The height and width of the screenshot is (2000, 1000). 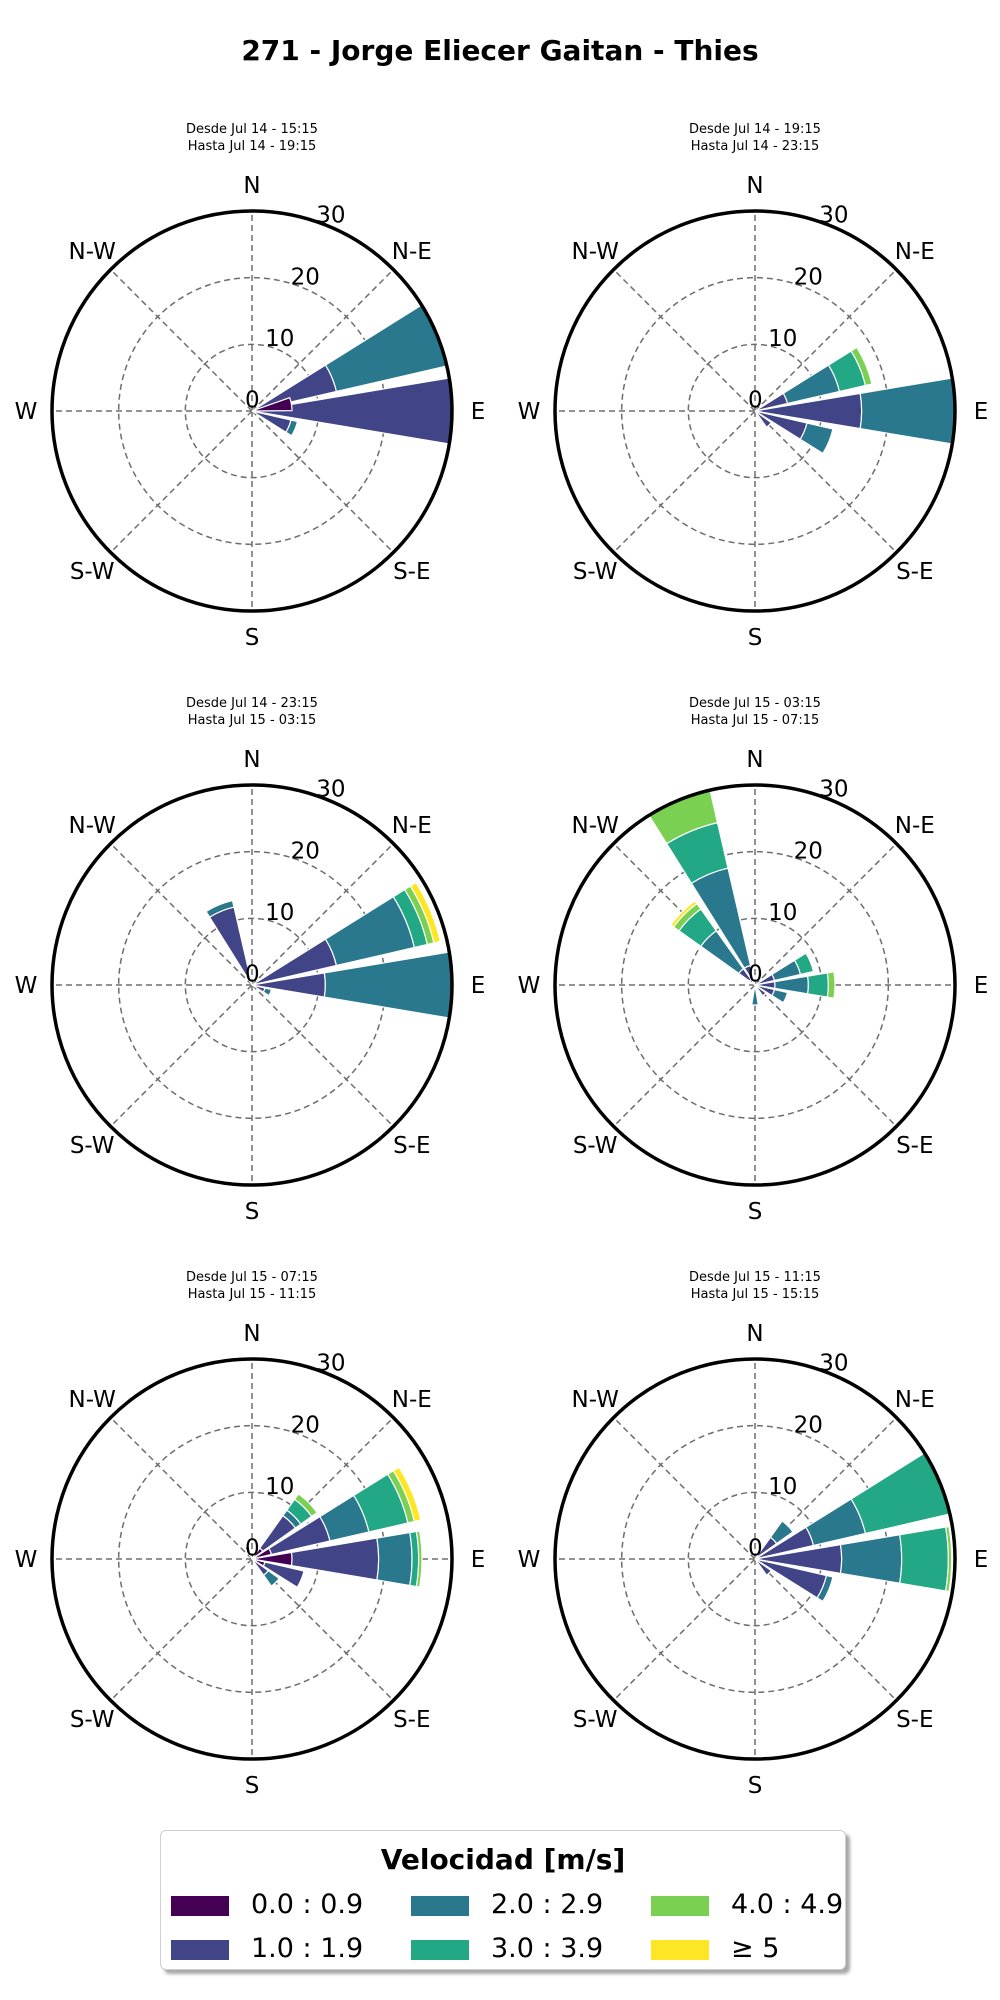 I want to click on legend-label: ≥ 5, so click(x=755, y=1948).